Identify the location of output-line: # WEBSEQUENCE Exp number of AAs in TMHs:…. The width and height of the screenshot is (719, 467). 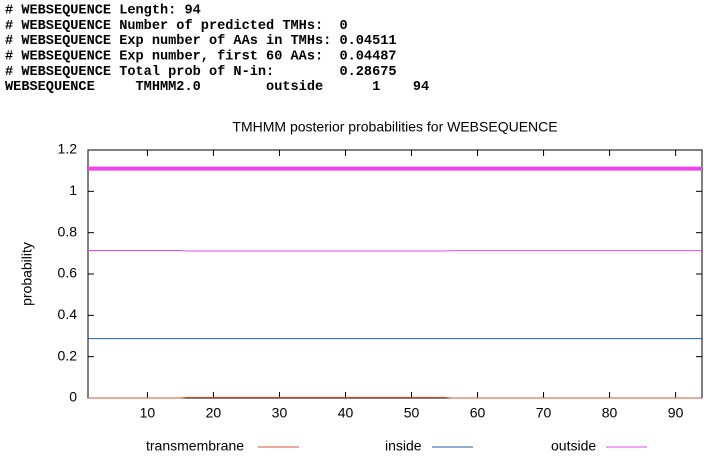
(201, 41).